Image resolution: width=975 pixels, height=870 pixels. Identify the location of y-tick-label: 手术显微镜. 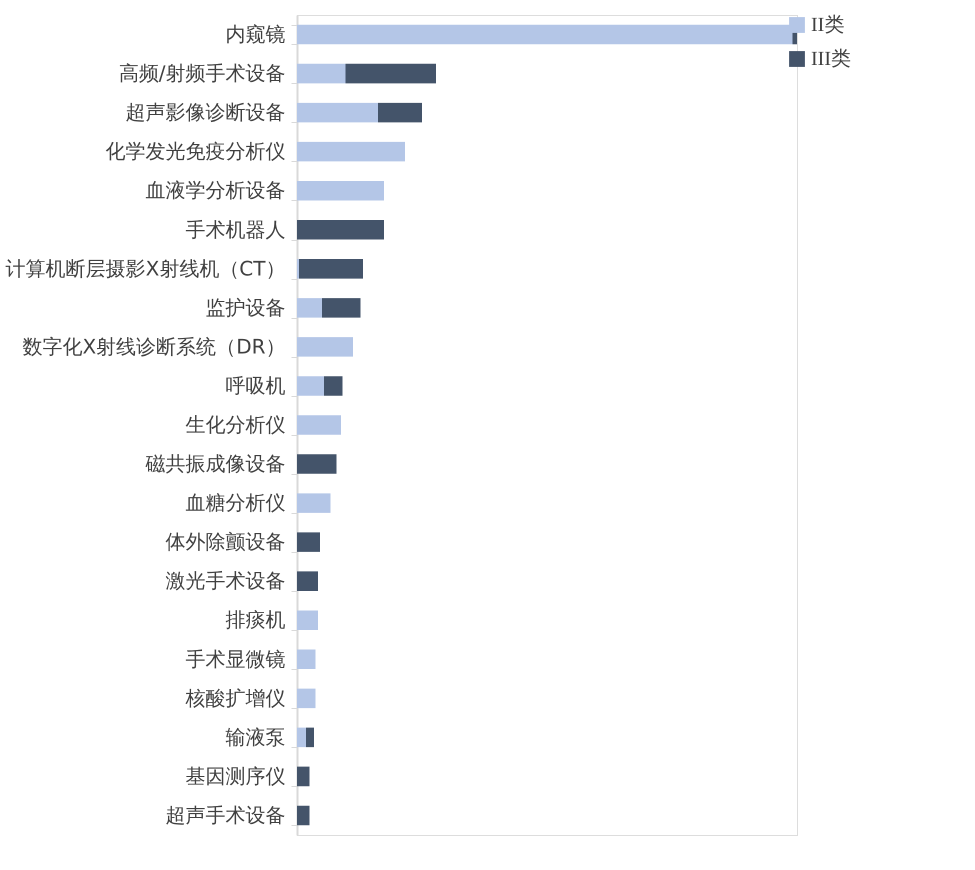
(236, 658).